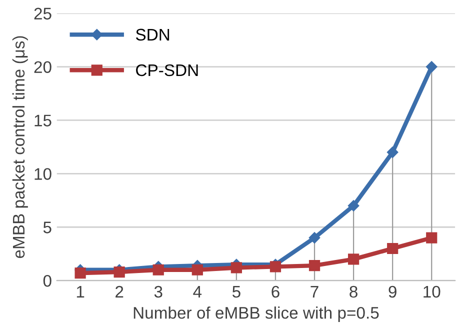 The width and height of the screenshot is (474, 334). What do you see at coordinates (47, 280) in the screenshot?
I see `y-tick-label: 0` at bounding box center [47, 280].